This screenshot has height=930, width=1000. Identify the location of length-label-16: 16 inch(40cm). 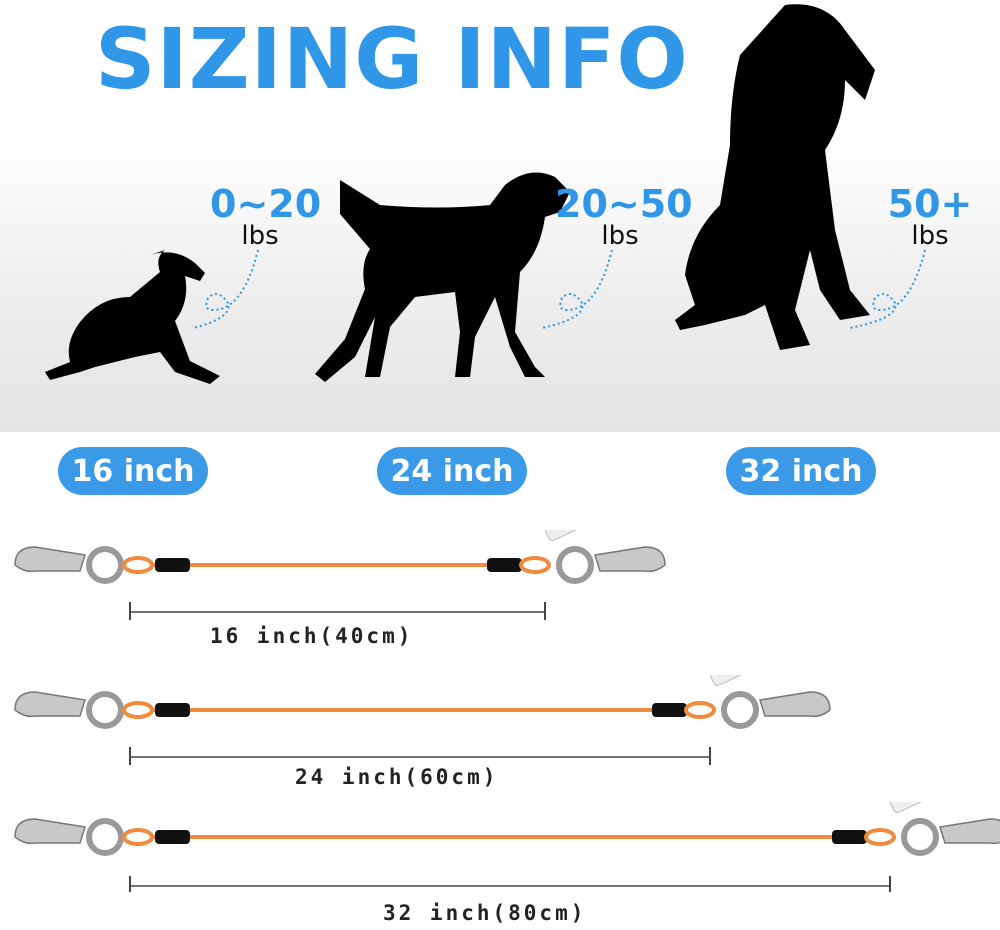
(312, 636).